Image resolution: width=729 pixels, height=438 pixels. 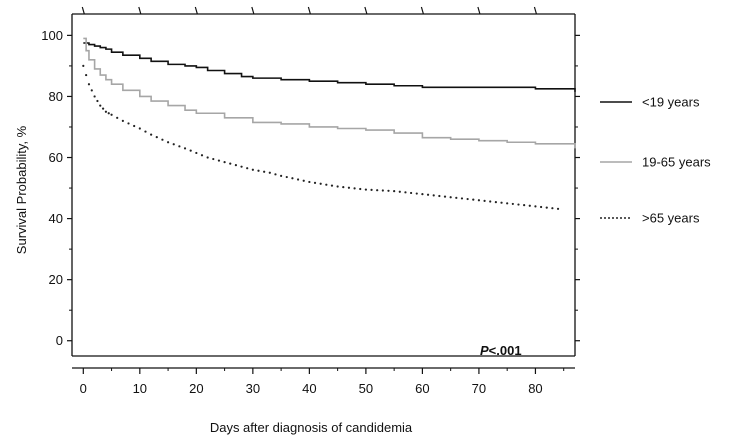 I want to click on x-axis-title: Days after diagnosis of candidemia, so click(x=311, y=427).